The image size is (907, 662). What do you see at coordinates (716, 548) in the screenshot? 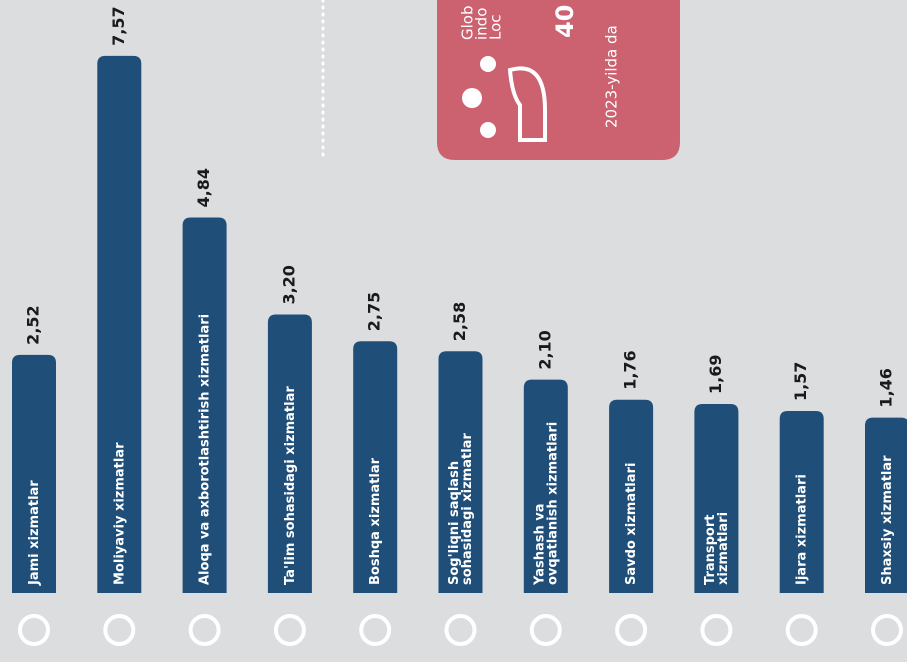
I see `category-label: Transportxizmatlari` at bounding box center [716, 548].